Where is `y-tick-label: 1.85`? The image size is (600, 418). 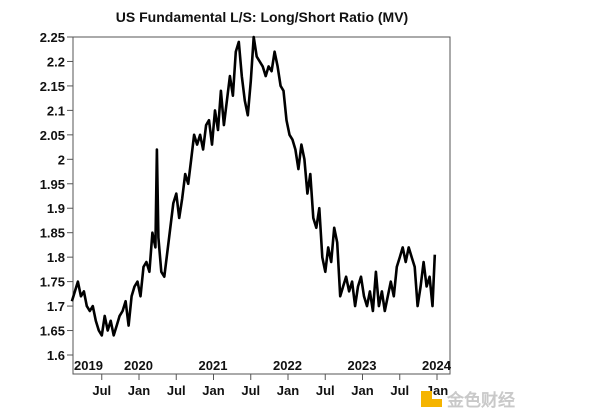 y-tick-label: 1.85 is located at coordinates (52, 233).